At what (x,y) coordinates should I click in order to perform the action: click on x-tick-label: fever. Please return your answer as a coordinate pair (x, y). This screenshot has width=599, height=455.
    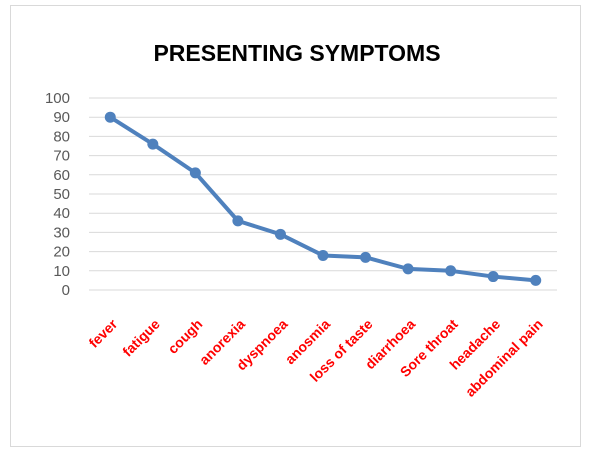
    Looking at the image, I should click on (102, 332).